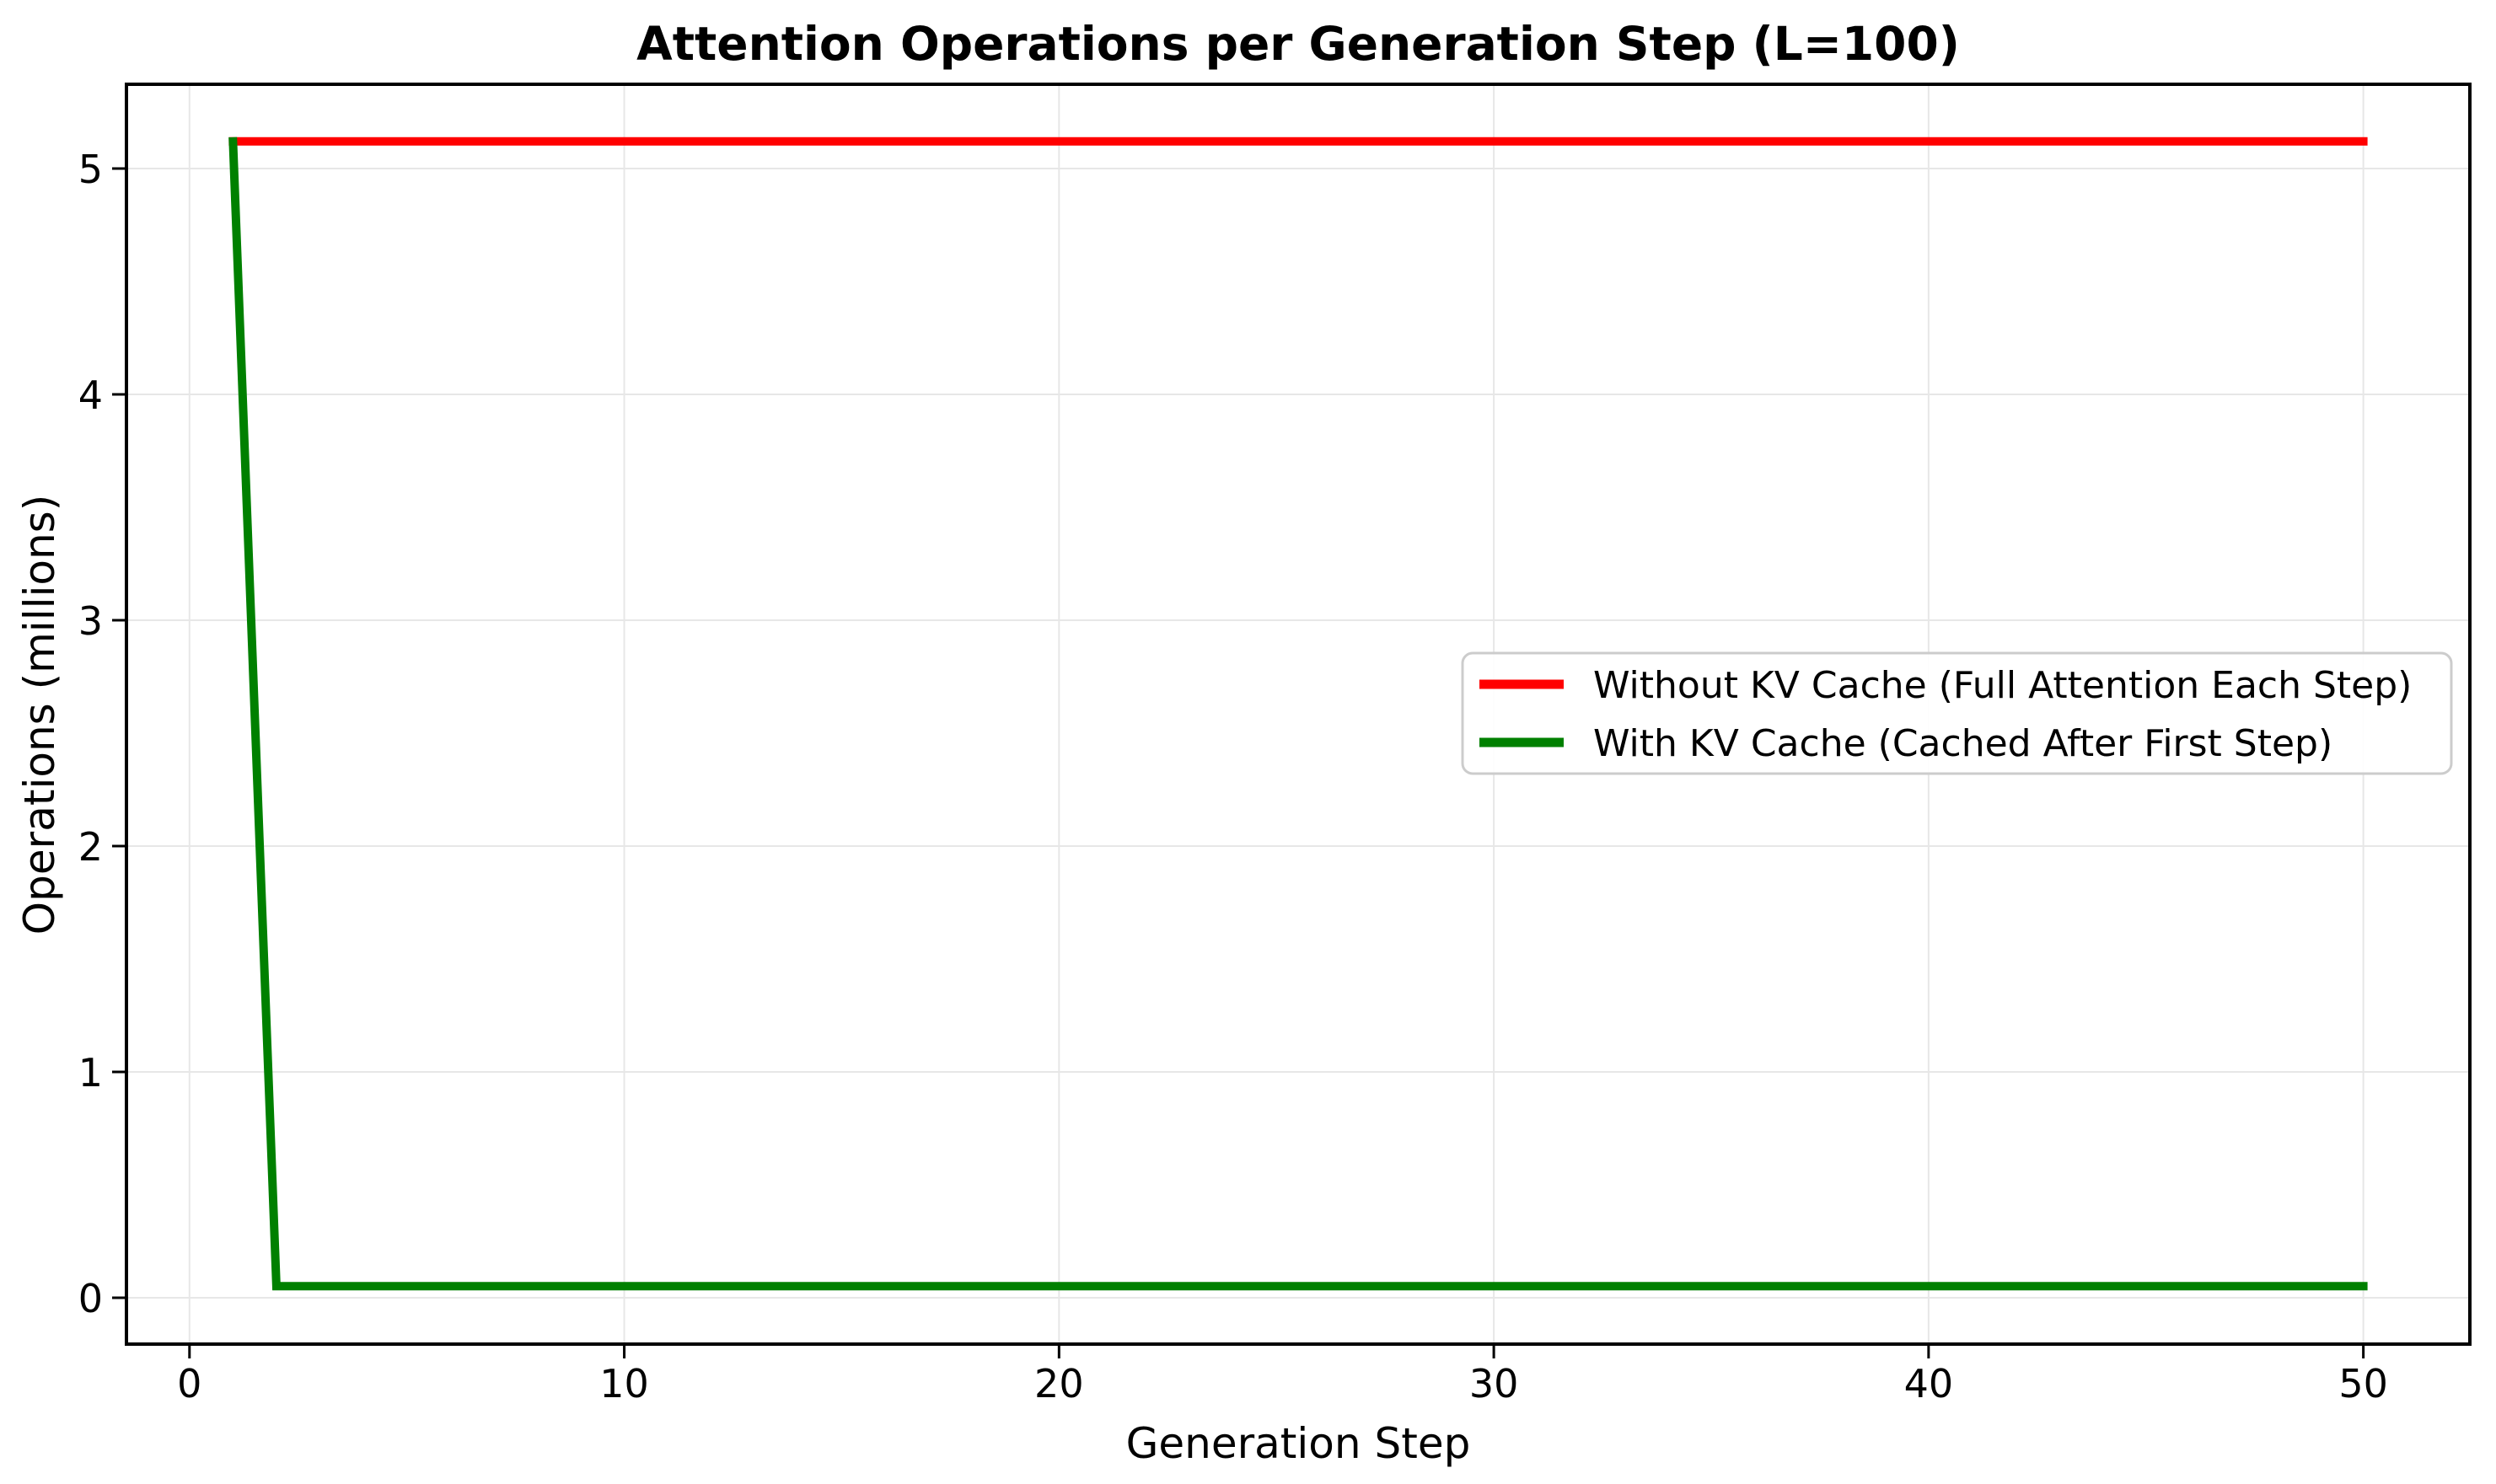 The height and width of the screenshot is (1484, 2496). I want to click on x-tick-label: 50, so click(2363, 1383).